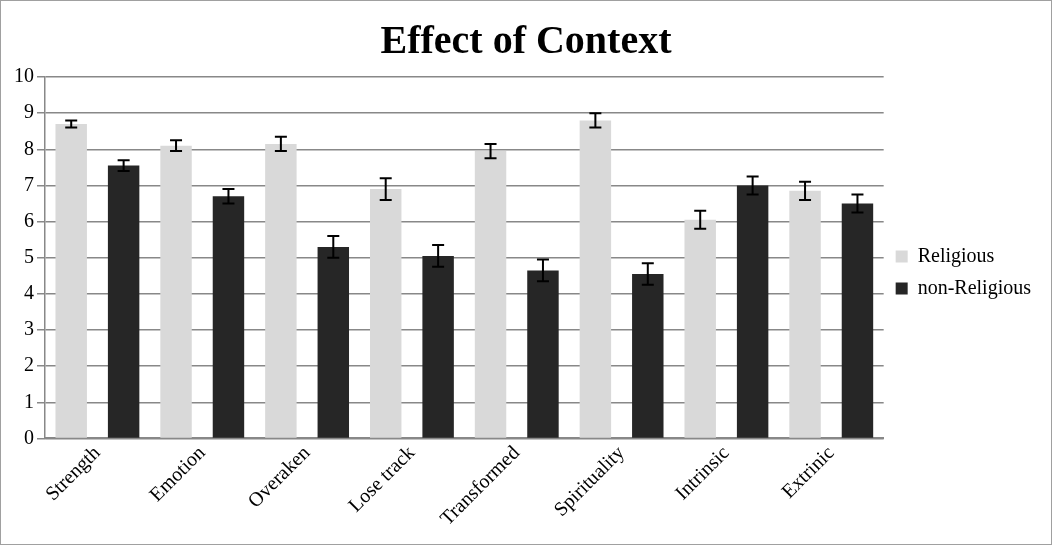 Image resolution: width=1052 pixels, height=545 pixels. I want to click on y-tick-label: 2, so click(29, 364).